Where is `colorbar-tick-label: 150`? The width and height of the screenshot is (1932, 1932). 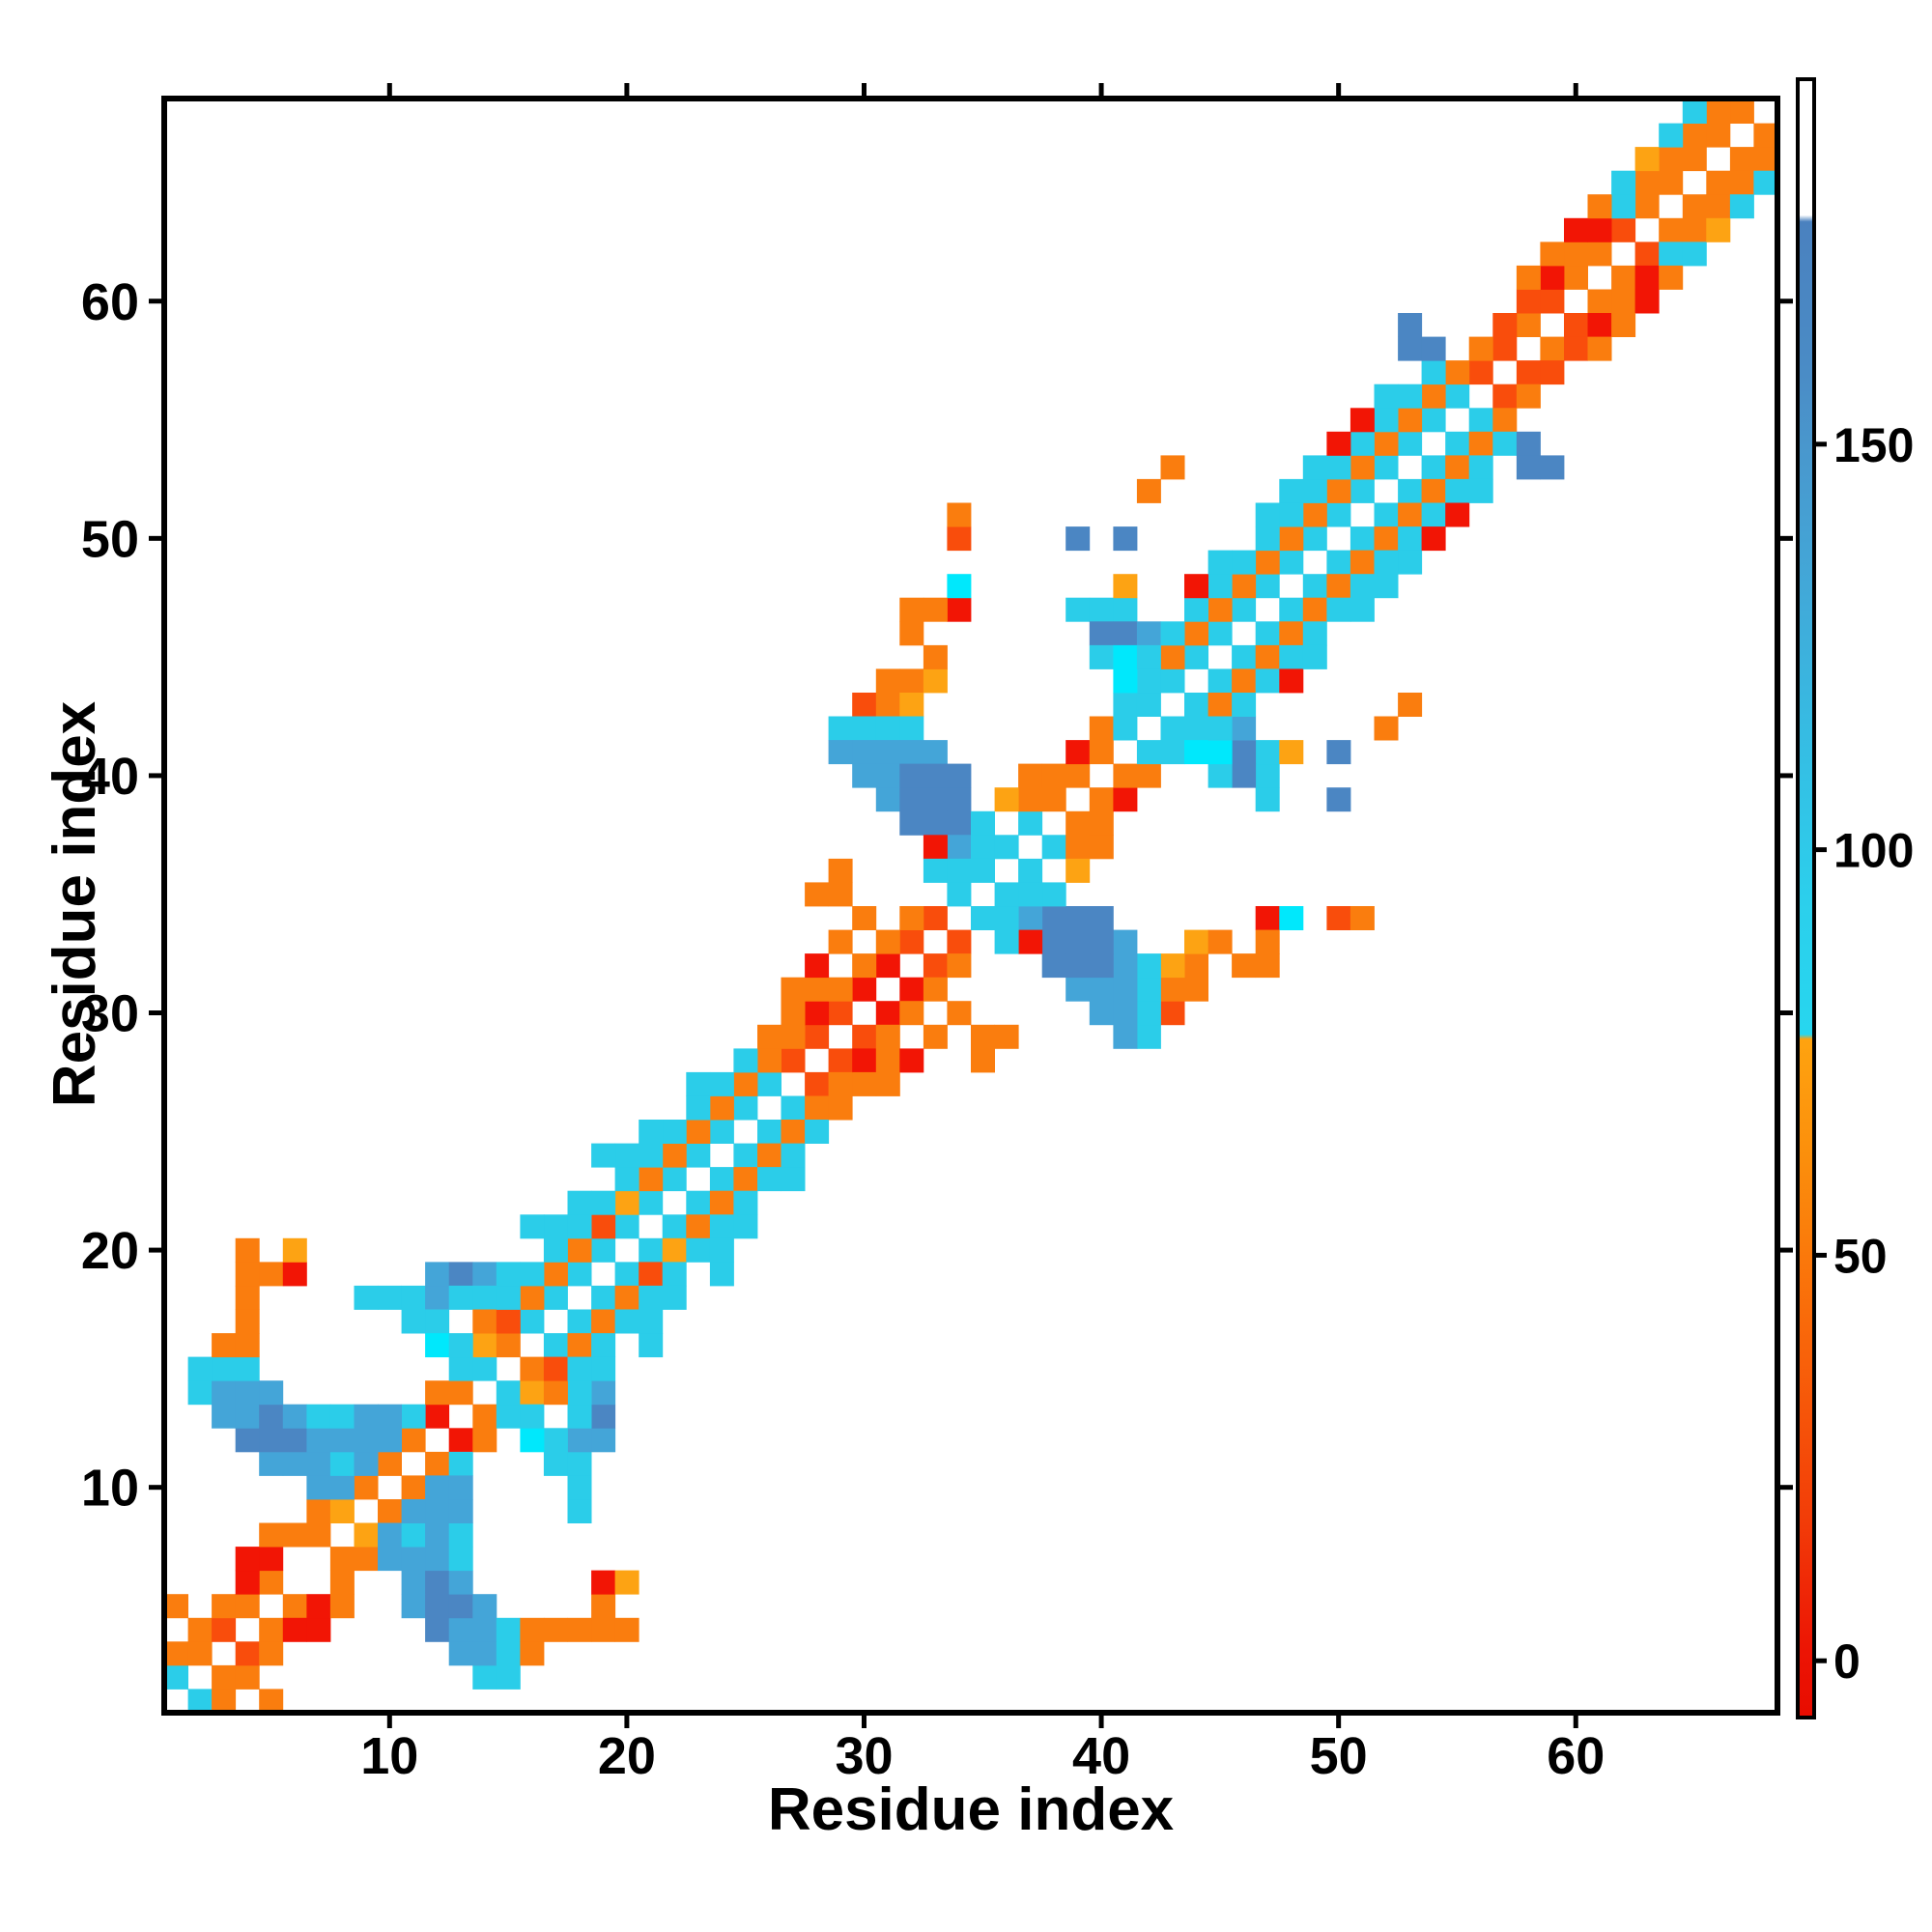 colorbar-tick-label: 150 is located at coordinates (1873, 445).